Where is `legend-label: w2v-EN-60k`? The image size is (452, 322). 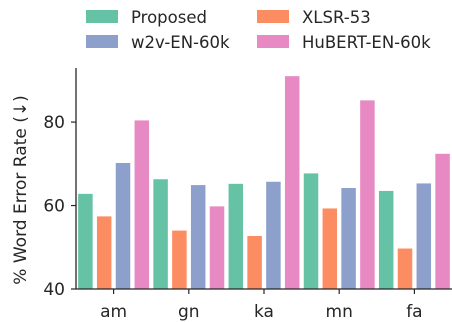 legend-label: w2v-EN-60k is located at coordinates (180, 42).